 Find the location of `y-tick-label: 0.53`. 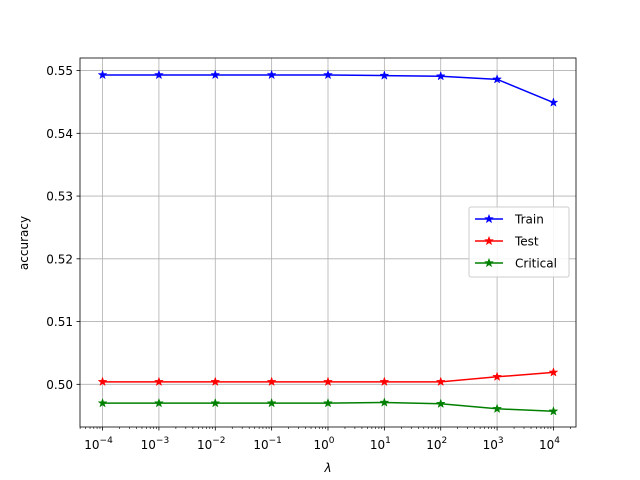

y-tick-label: 0.53 is located at coordinates (59, 197).